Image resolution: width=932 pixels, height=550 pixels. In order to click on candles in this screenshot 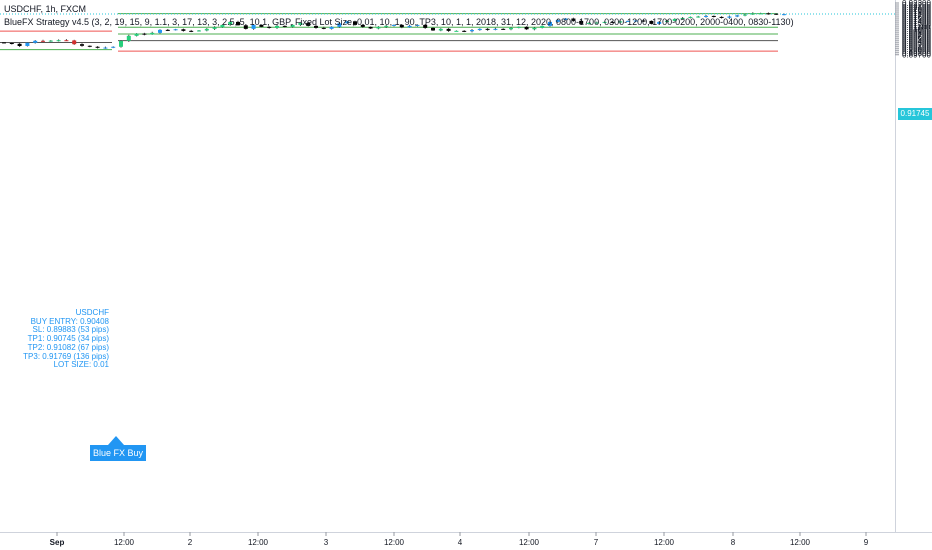, I will do `click(394, 30)`.